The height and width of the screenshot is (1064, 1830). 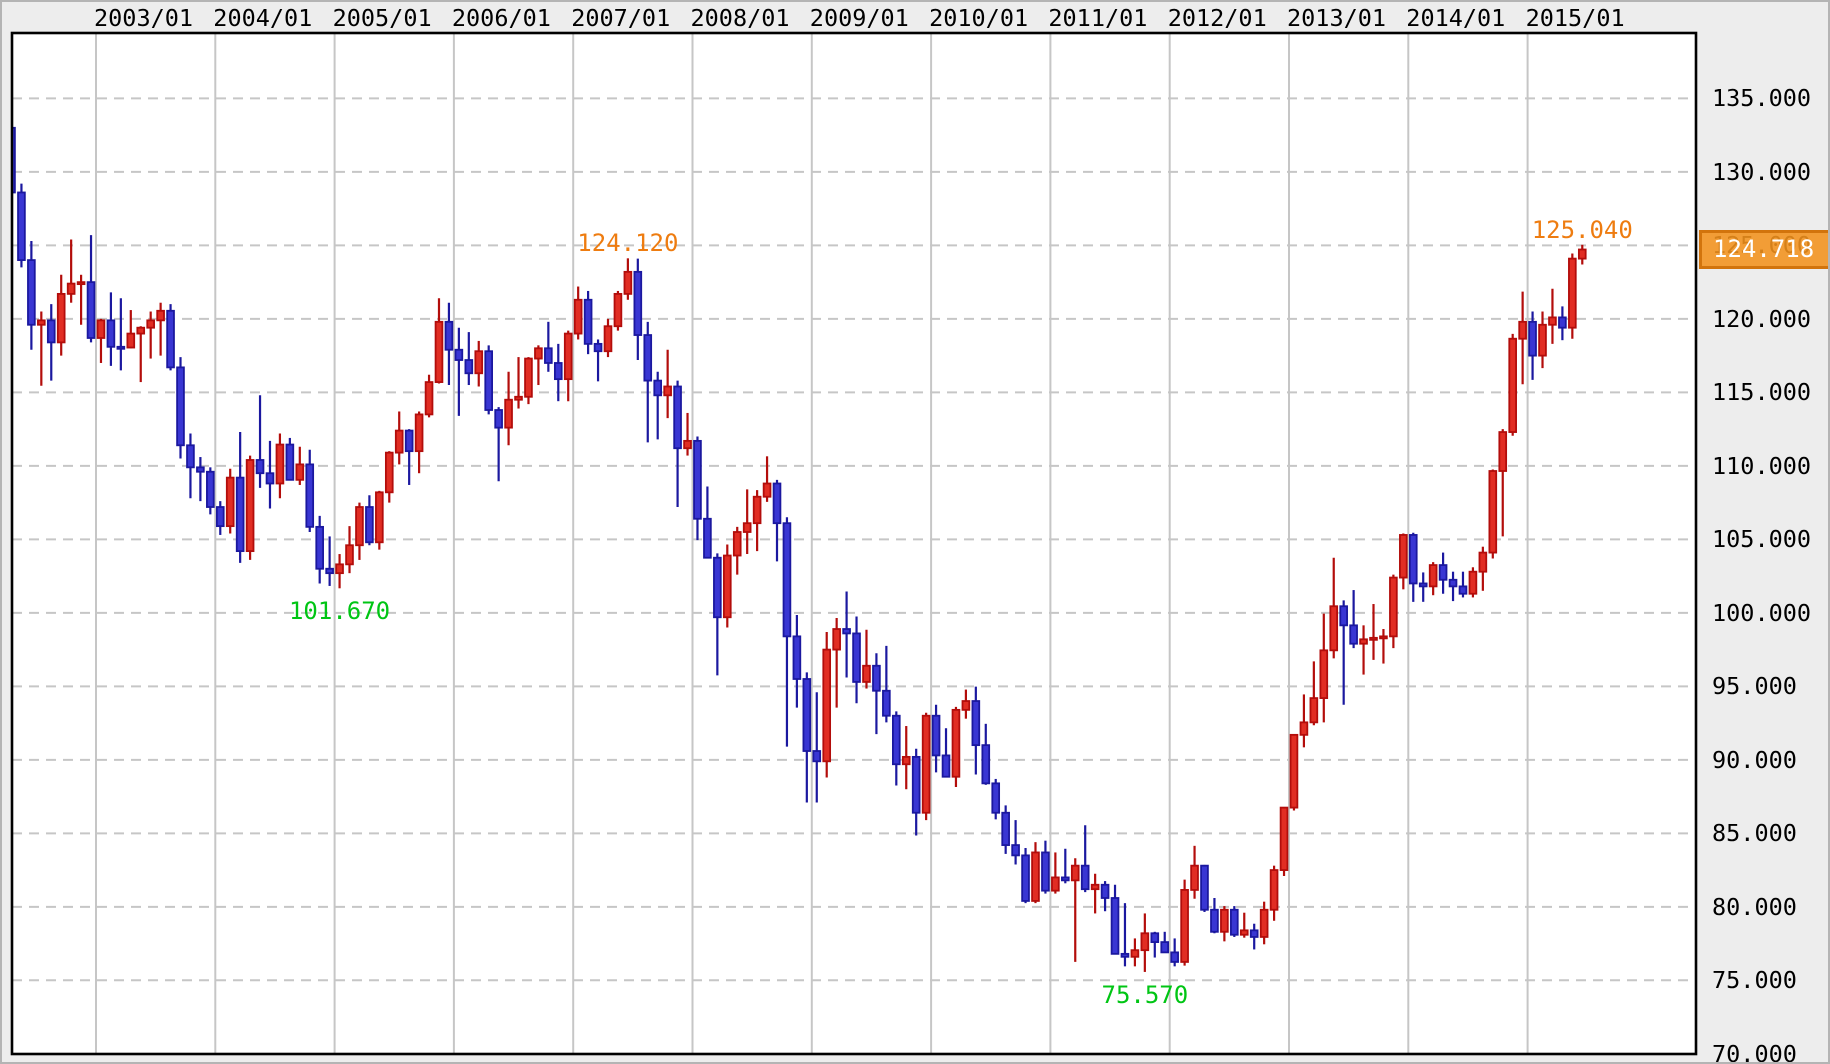 What do you see at coordinates (740, 18) in the screenshot?
I see `x-axis-tick-label: 2008/01` at bounding box center [740, 18].